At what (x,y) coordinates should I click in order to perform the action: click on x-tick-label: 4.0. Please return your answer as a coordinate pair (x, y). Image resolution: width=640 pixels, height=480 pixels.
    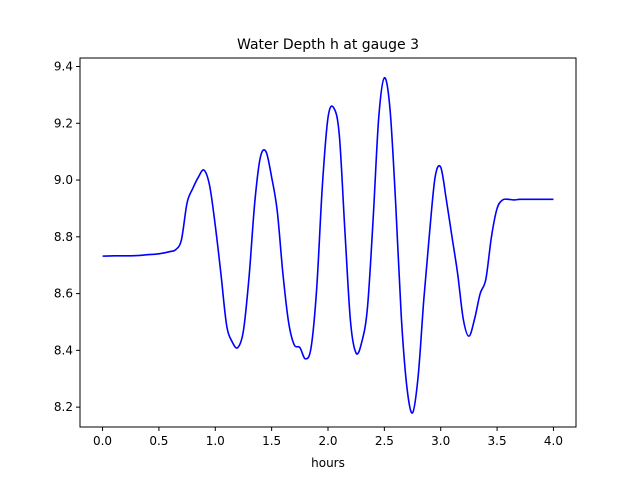
    Looking at the image, I should click on (553, 441).